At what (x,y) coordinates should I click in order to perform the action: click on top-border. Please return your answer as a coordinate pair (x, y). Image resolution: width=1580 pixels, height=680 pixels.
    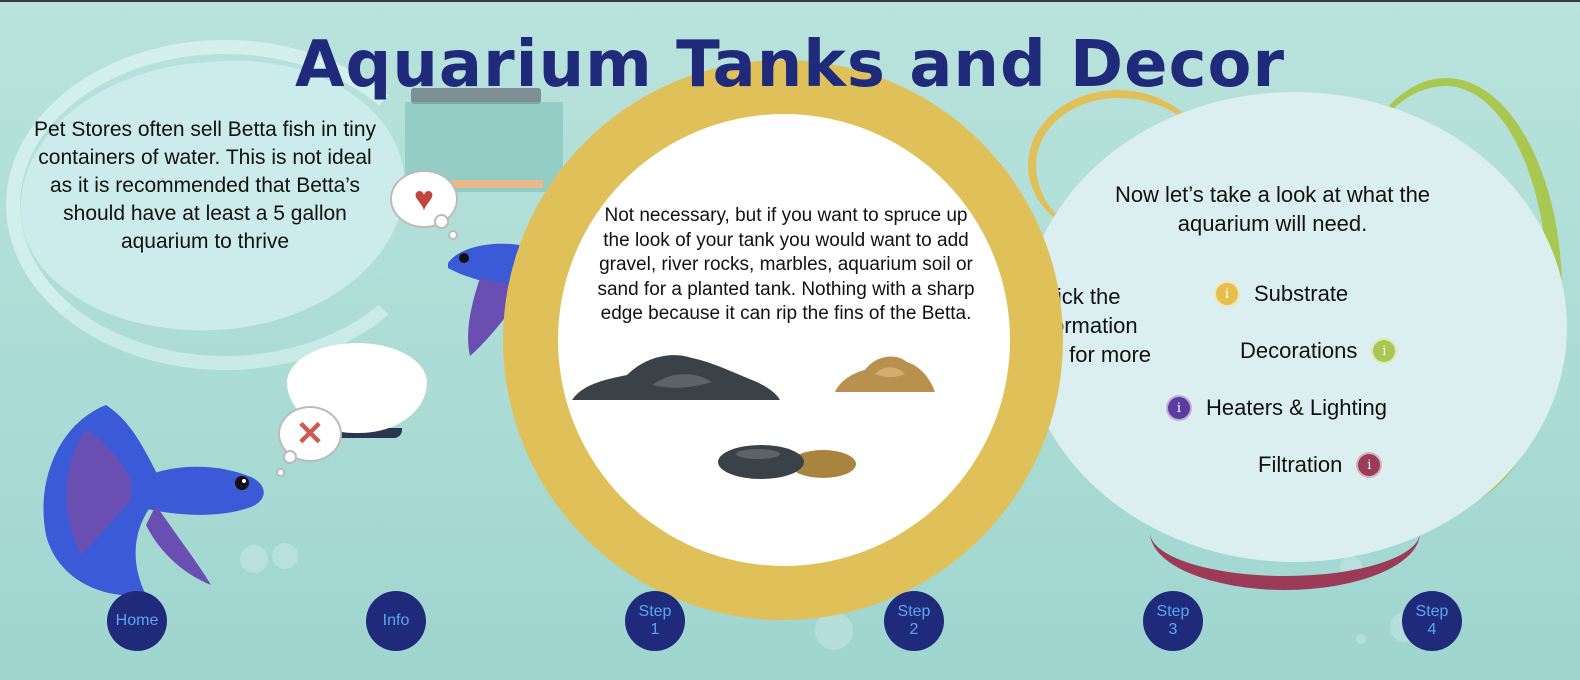
    Looking at the image, I should click on (790, 1).